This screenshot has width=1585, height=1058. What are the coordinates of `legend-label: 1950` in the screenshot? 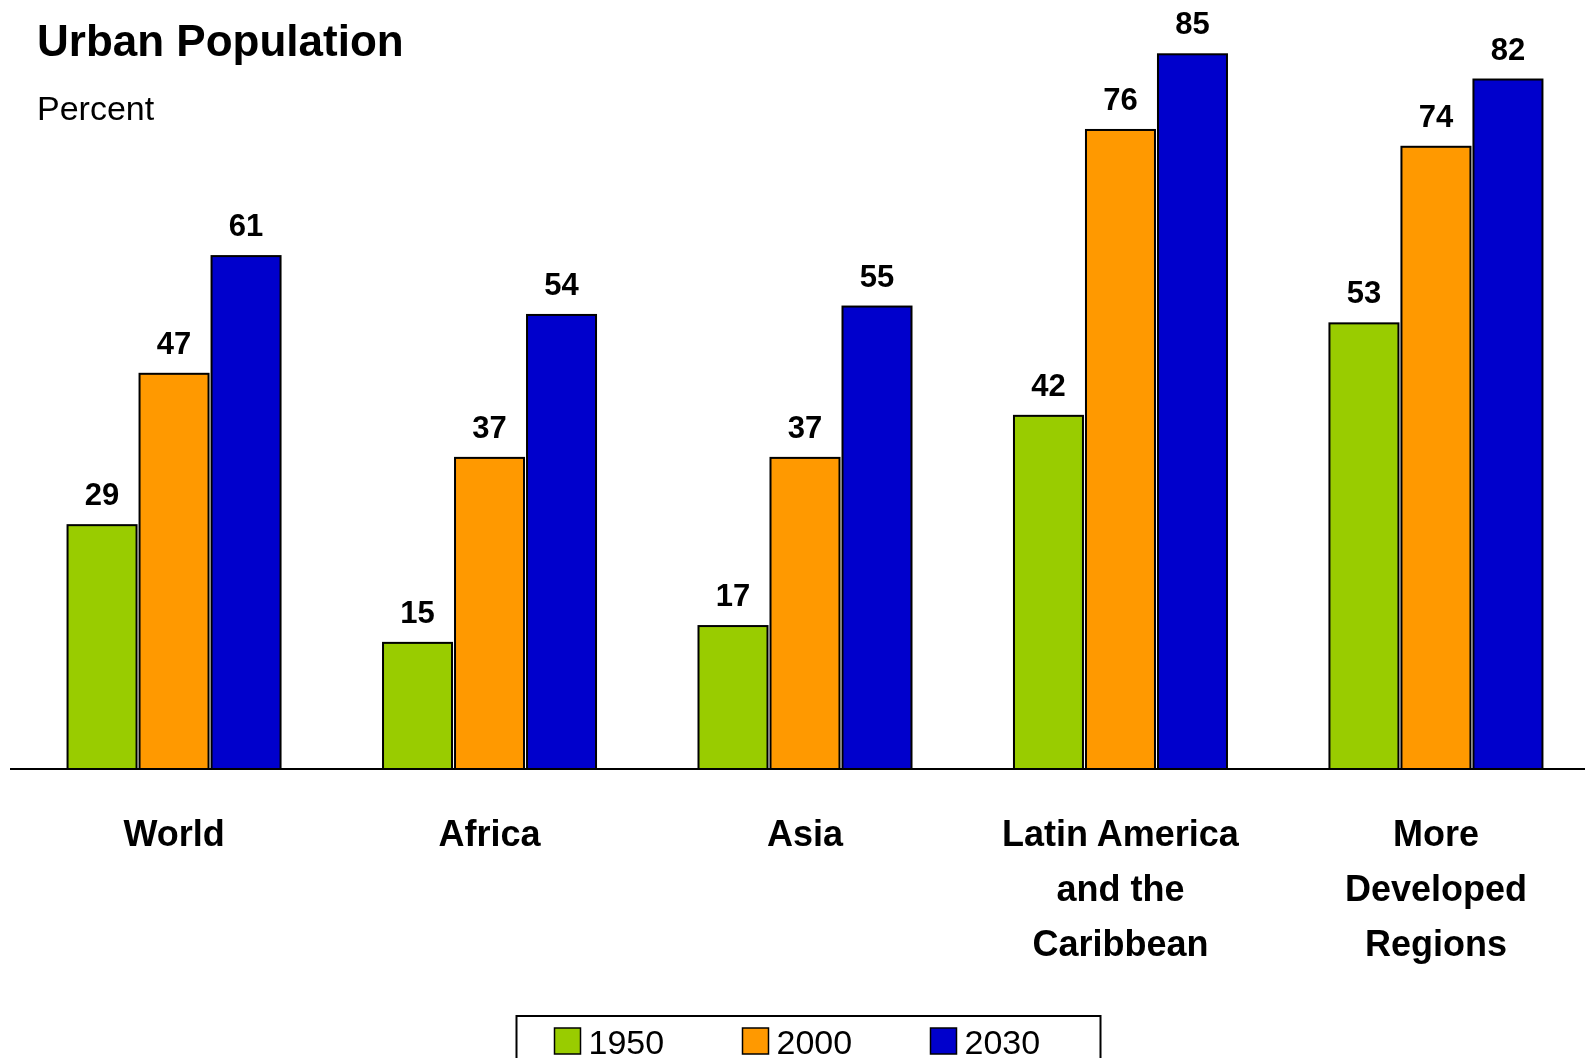 It's located at (626, 1040).